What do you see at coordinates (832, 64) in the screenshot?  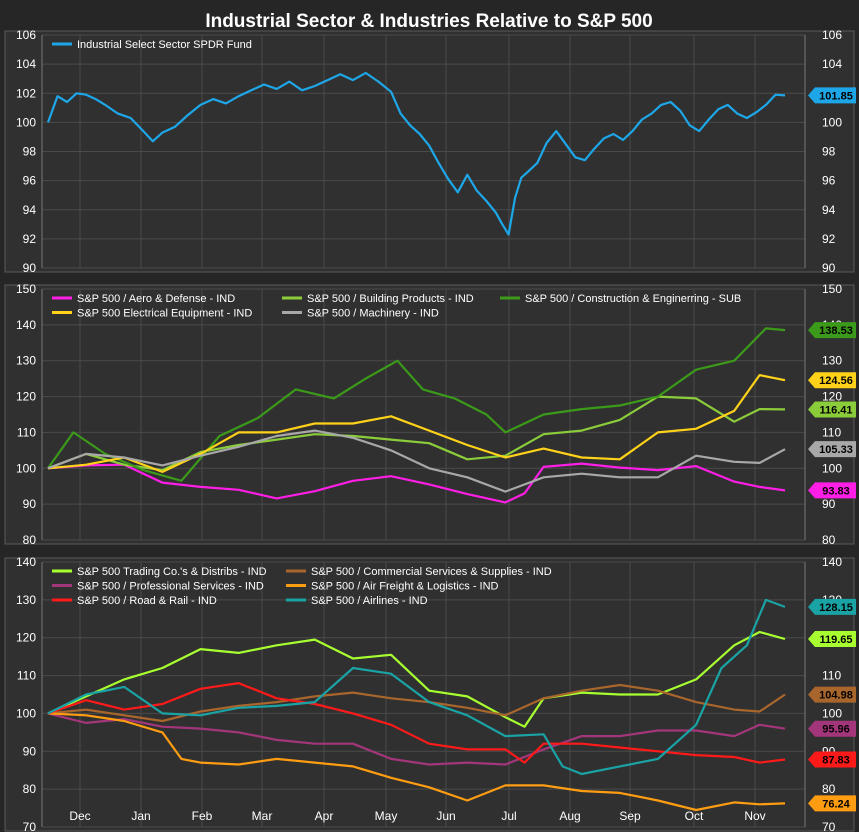 I see `y-tick-label-right: 104` at bounding box center [832, 64].